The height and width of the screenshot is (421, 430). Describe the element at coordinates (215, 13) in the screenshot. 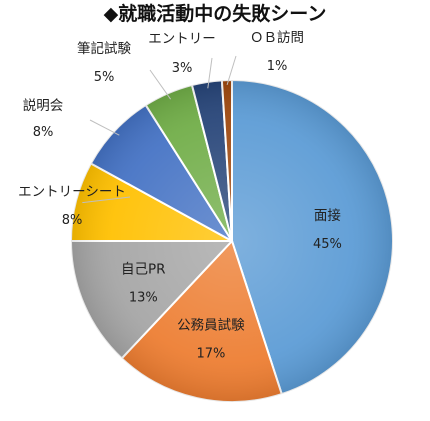

I see `chart-title: ◆就職活動中の失敗シーン` at that location.